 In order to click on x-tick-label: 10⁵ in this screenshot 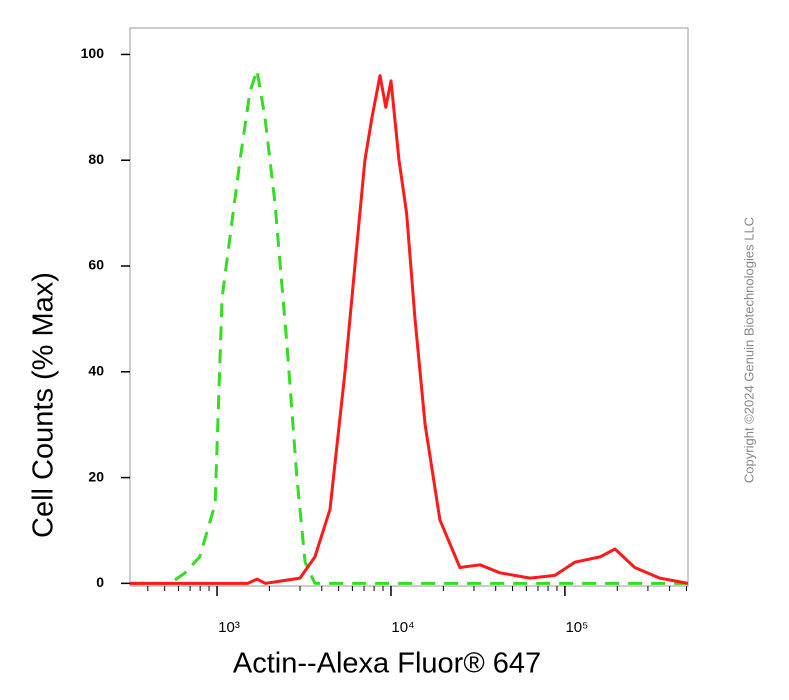, I will do `click(576, 627)`.